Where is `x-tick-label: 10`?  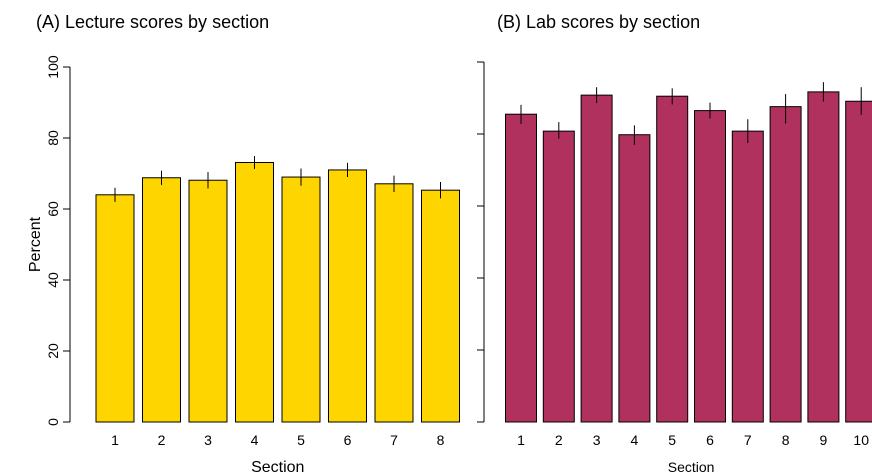
x-tick-label: 10 is located at coordinates (861, 440).